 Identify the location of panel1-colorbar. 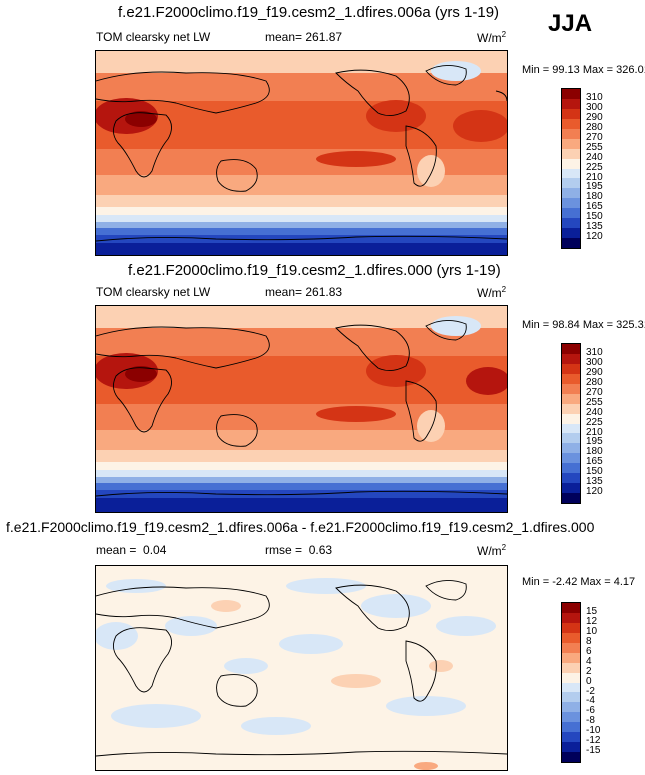
(571, 168).